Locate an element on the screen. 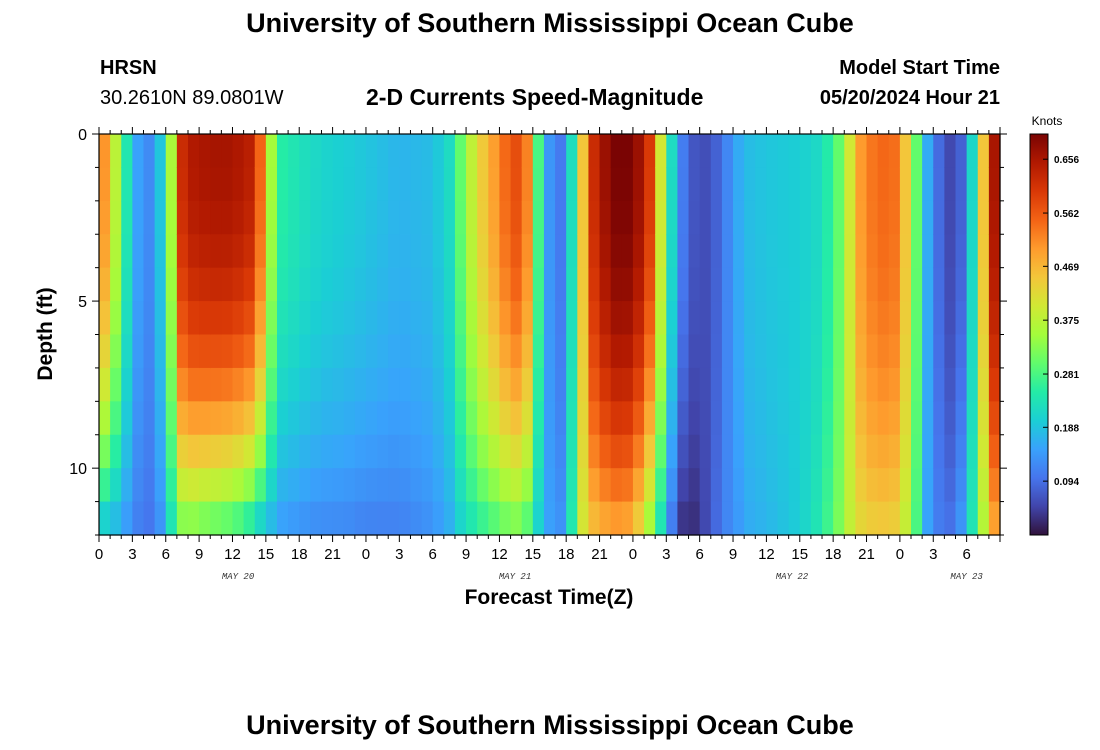 Image resolution: width=1100 pixels, height=750 pixels. x-tick-label: 18 is located at coordinates (833, 554).